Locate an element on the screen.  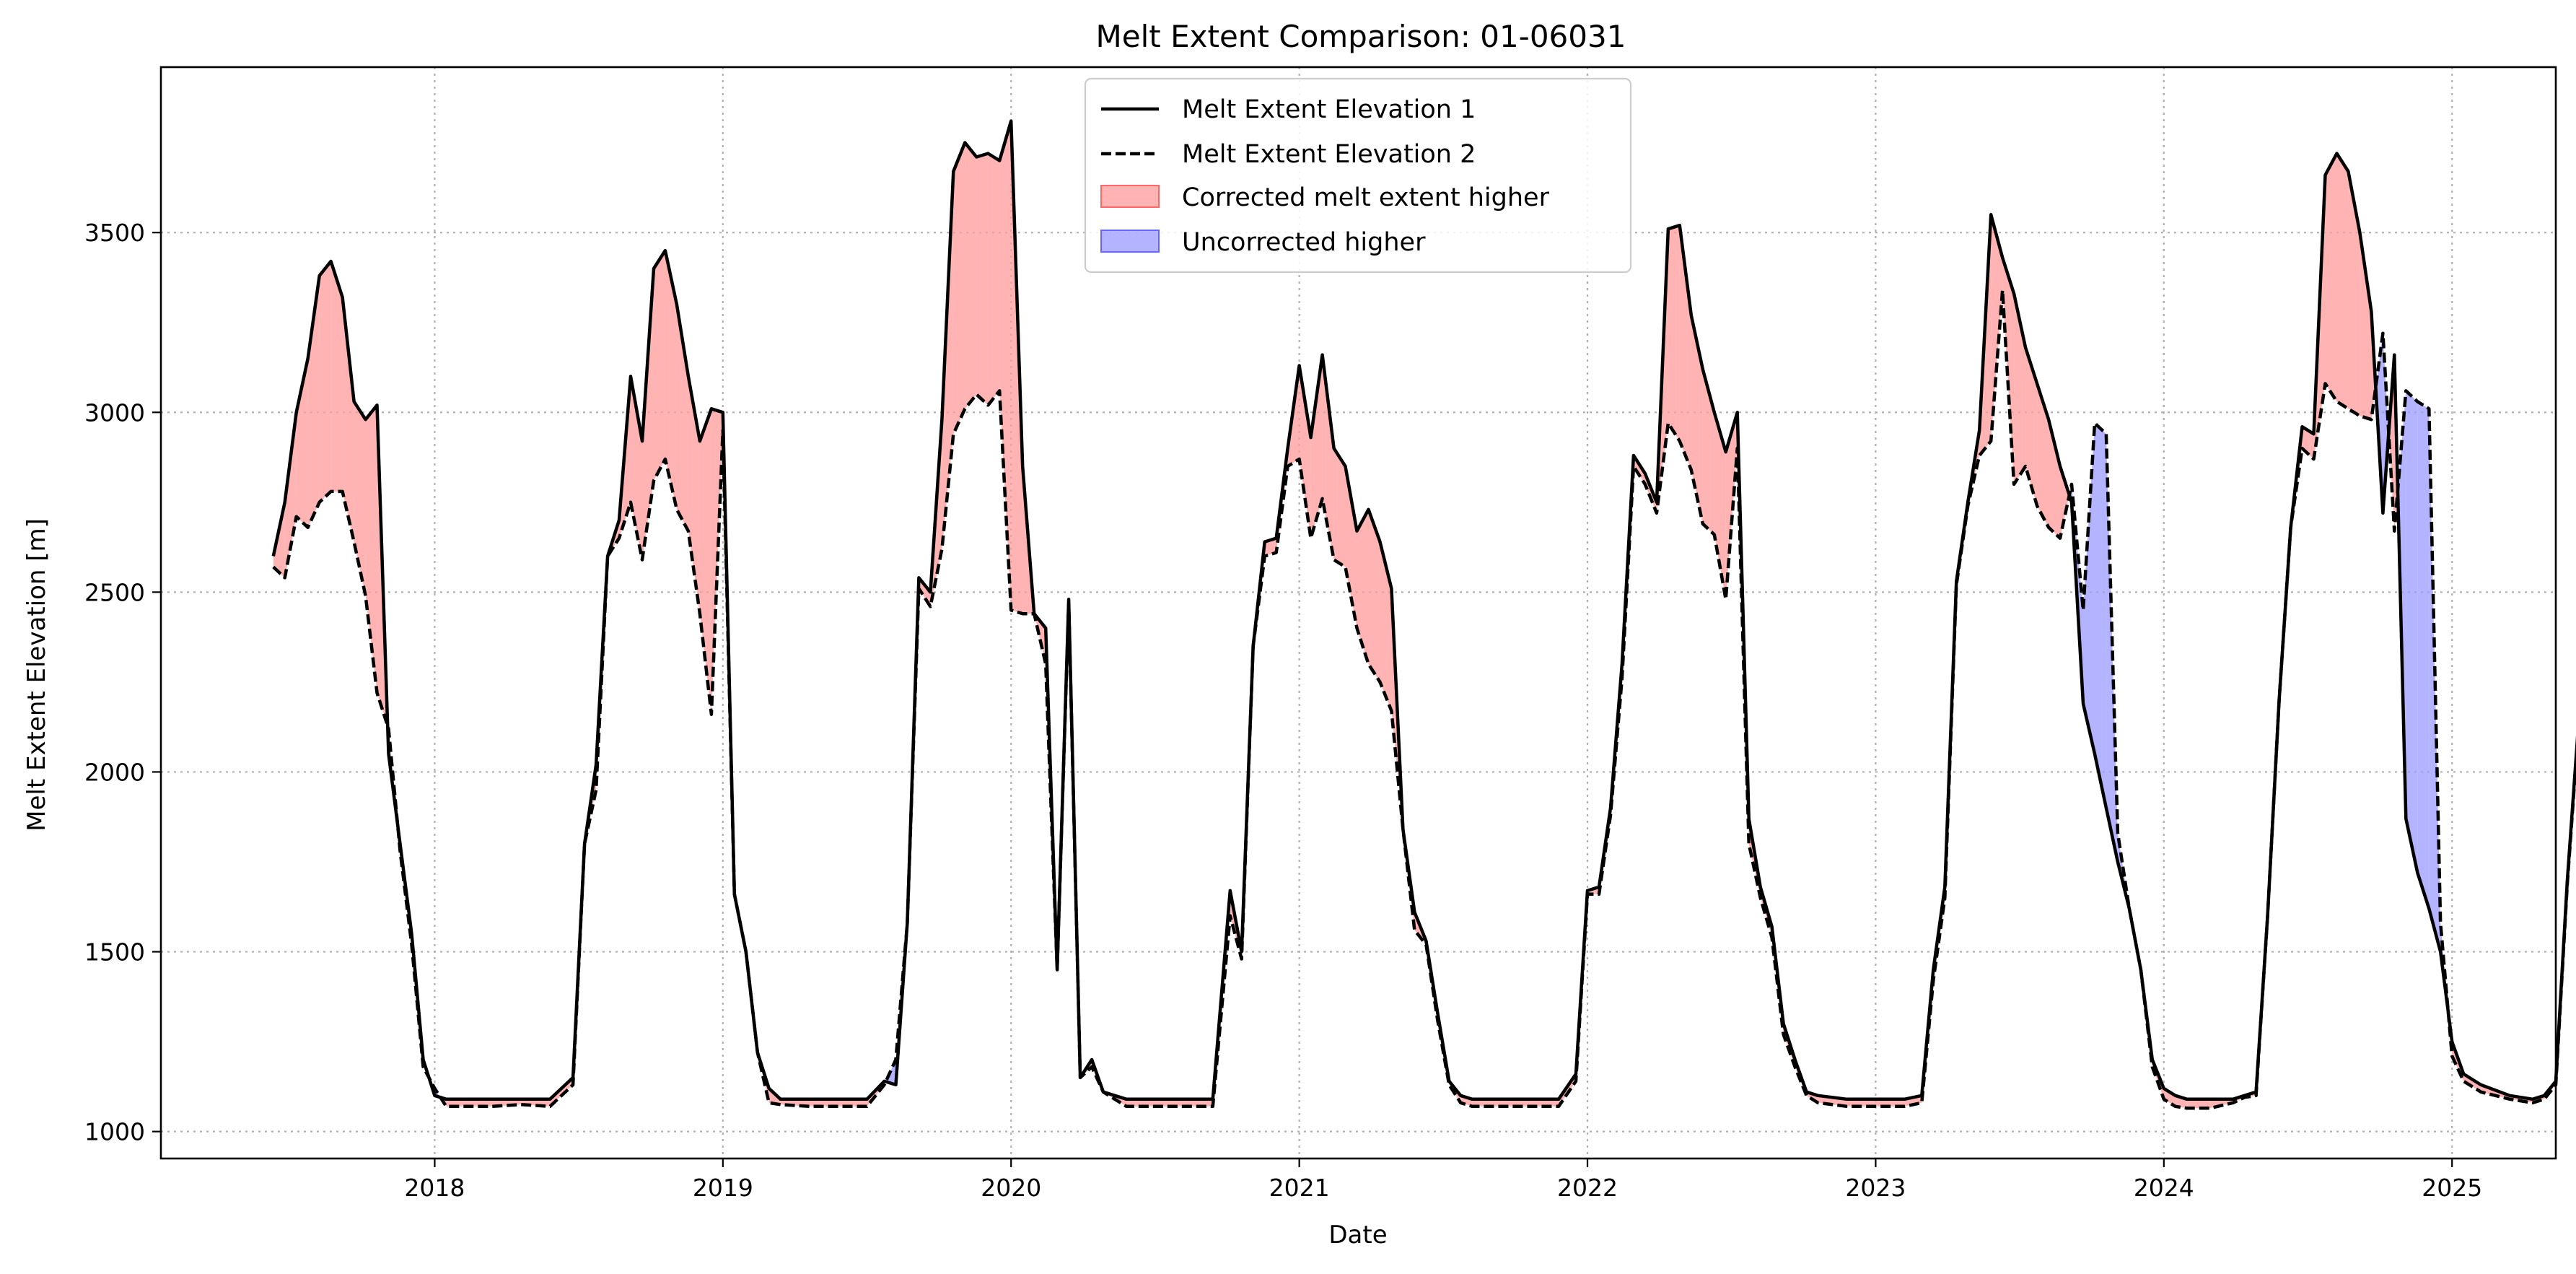
x-tick-label: 2023 is located at coordinates (1875, 1188).